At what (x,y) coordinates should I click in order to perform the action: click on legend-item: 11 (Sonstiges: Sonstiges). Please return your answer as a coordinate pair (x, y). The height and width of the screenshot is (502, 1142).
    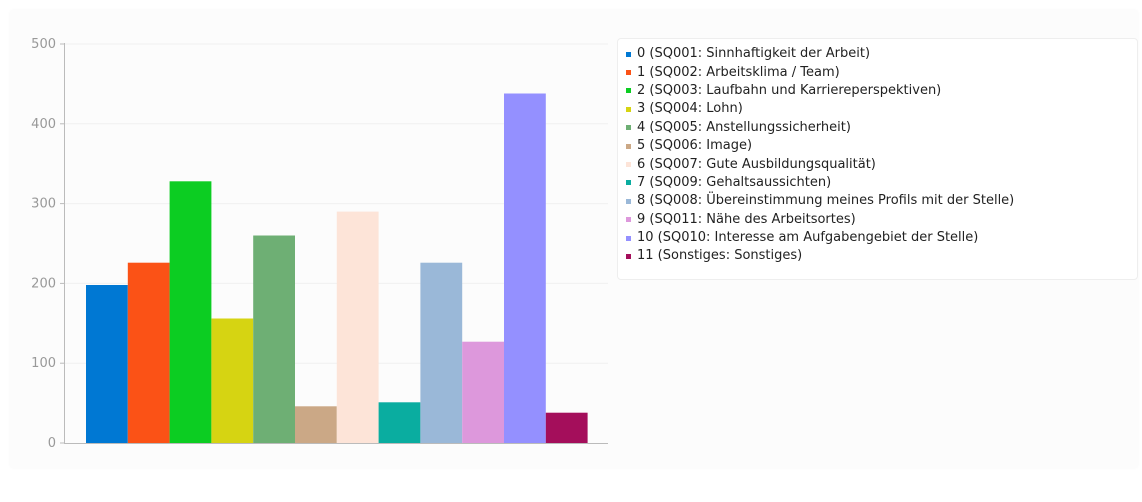
    Looking at the image, I should click on (881, 256).